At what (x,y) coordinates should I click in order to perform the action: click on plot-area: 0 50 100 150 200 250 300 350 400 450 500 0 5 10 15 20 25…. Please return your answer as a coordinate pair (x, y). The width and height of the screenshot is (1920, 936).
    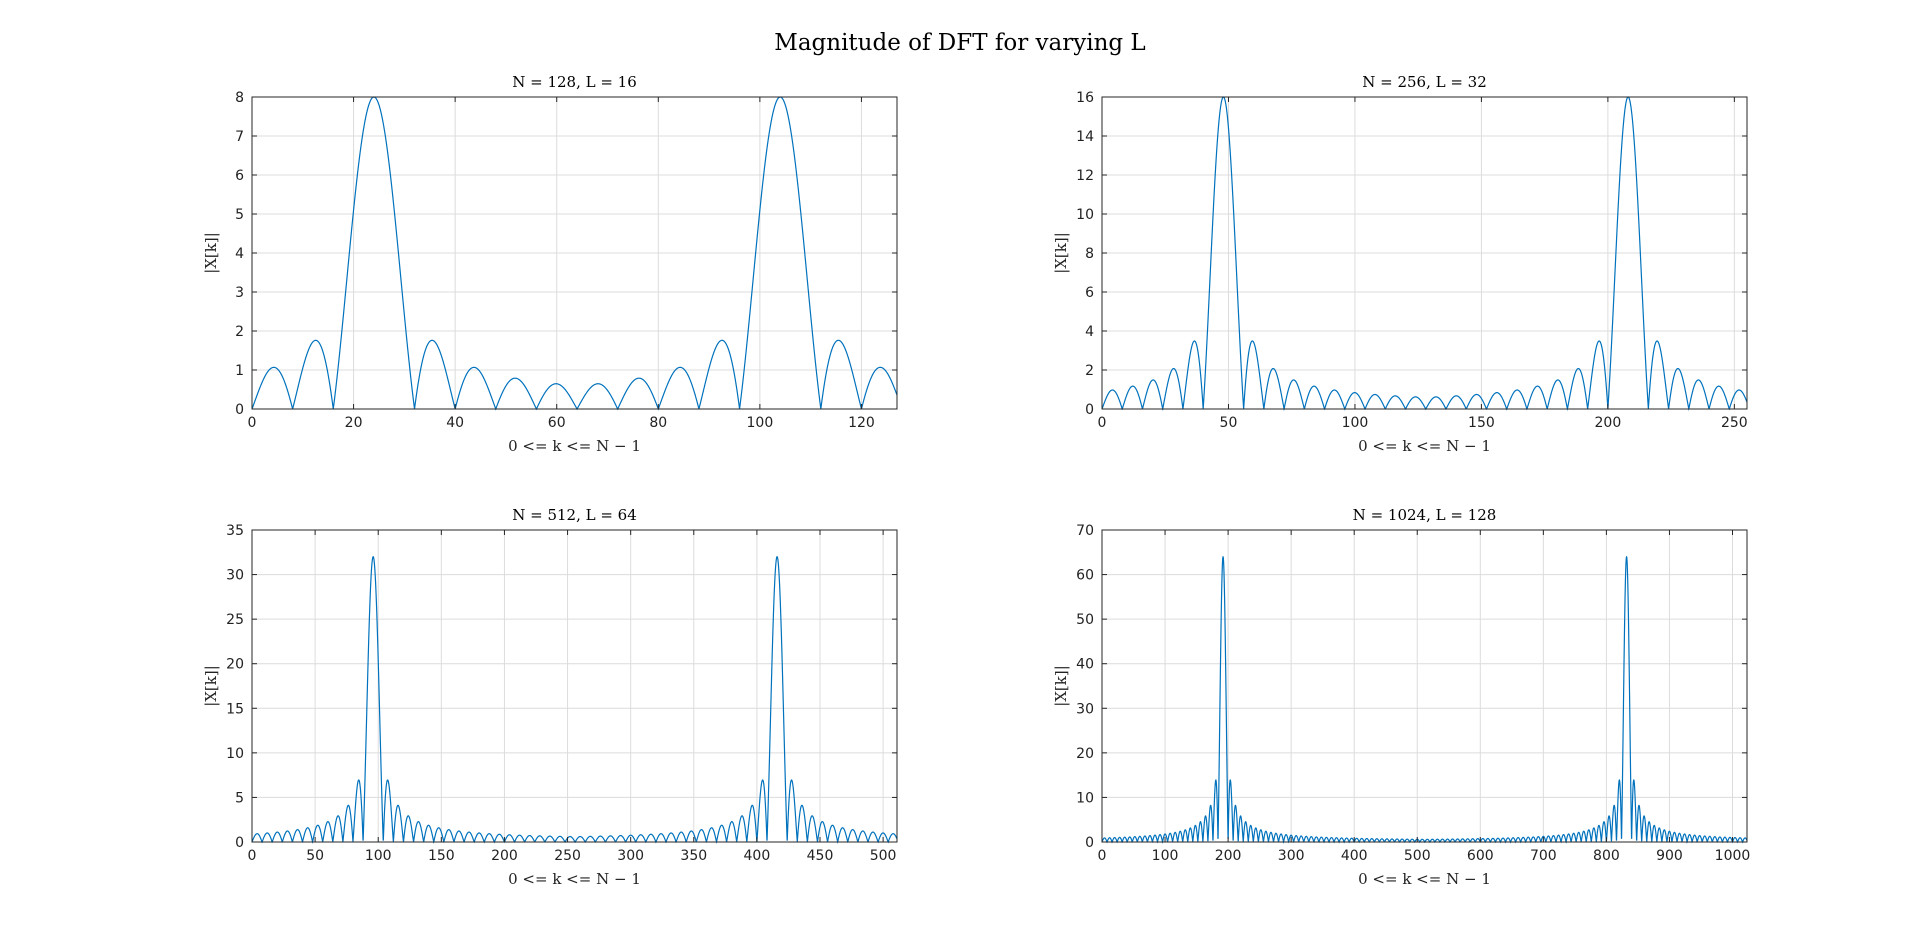
    Looking at the image, I should click on (550, 697).